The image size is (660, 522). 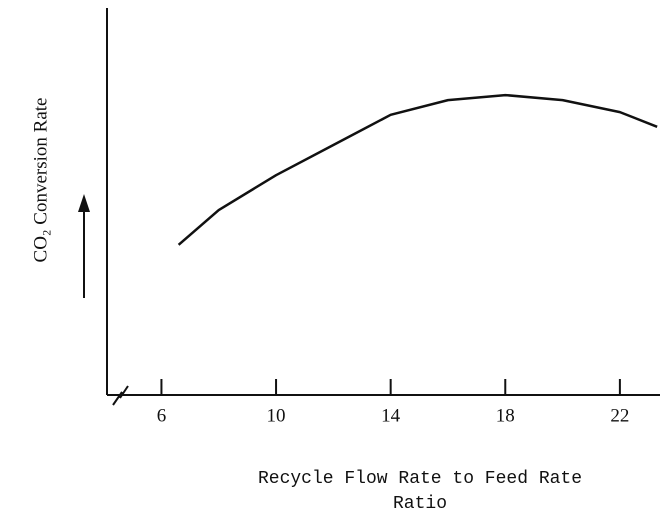 What do you see at coordinates (391, 415) in the screenshot?
I see `x-tick-label: 14` at bounding box center [391, 415].